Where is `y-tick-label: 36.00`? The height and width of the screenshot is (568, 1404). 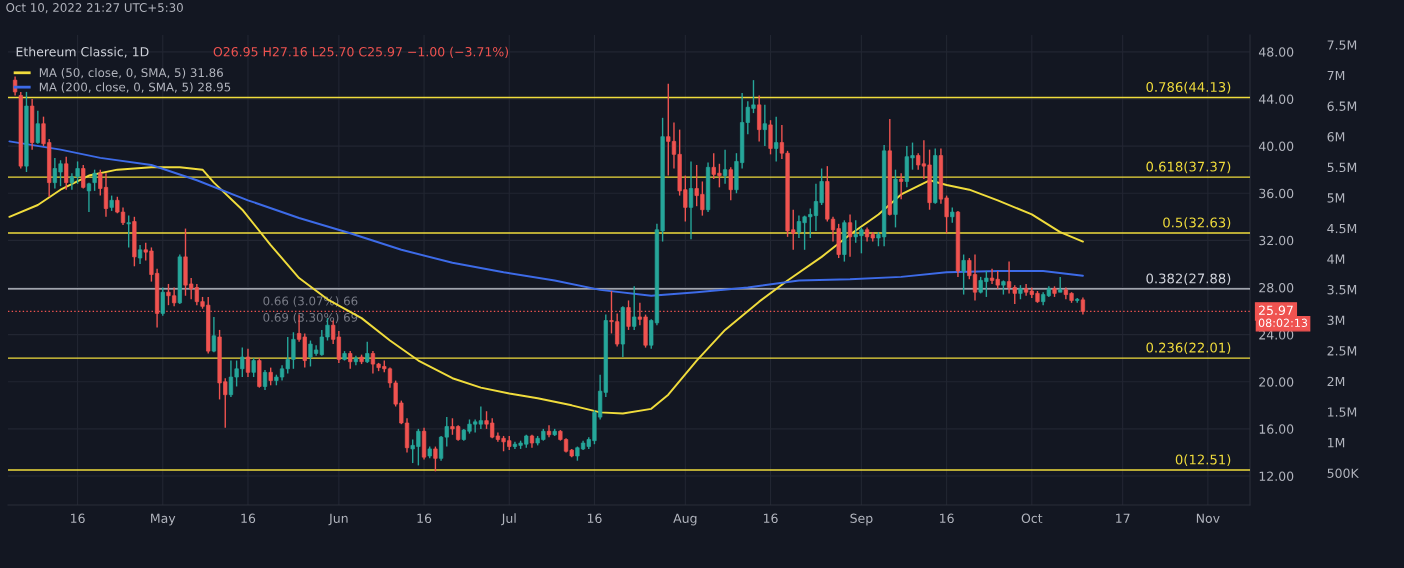
y-tick-label: 36.00 is located at coordinates (1276, 193).